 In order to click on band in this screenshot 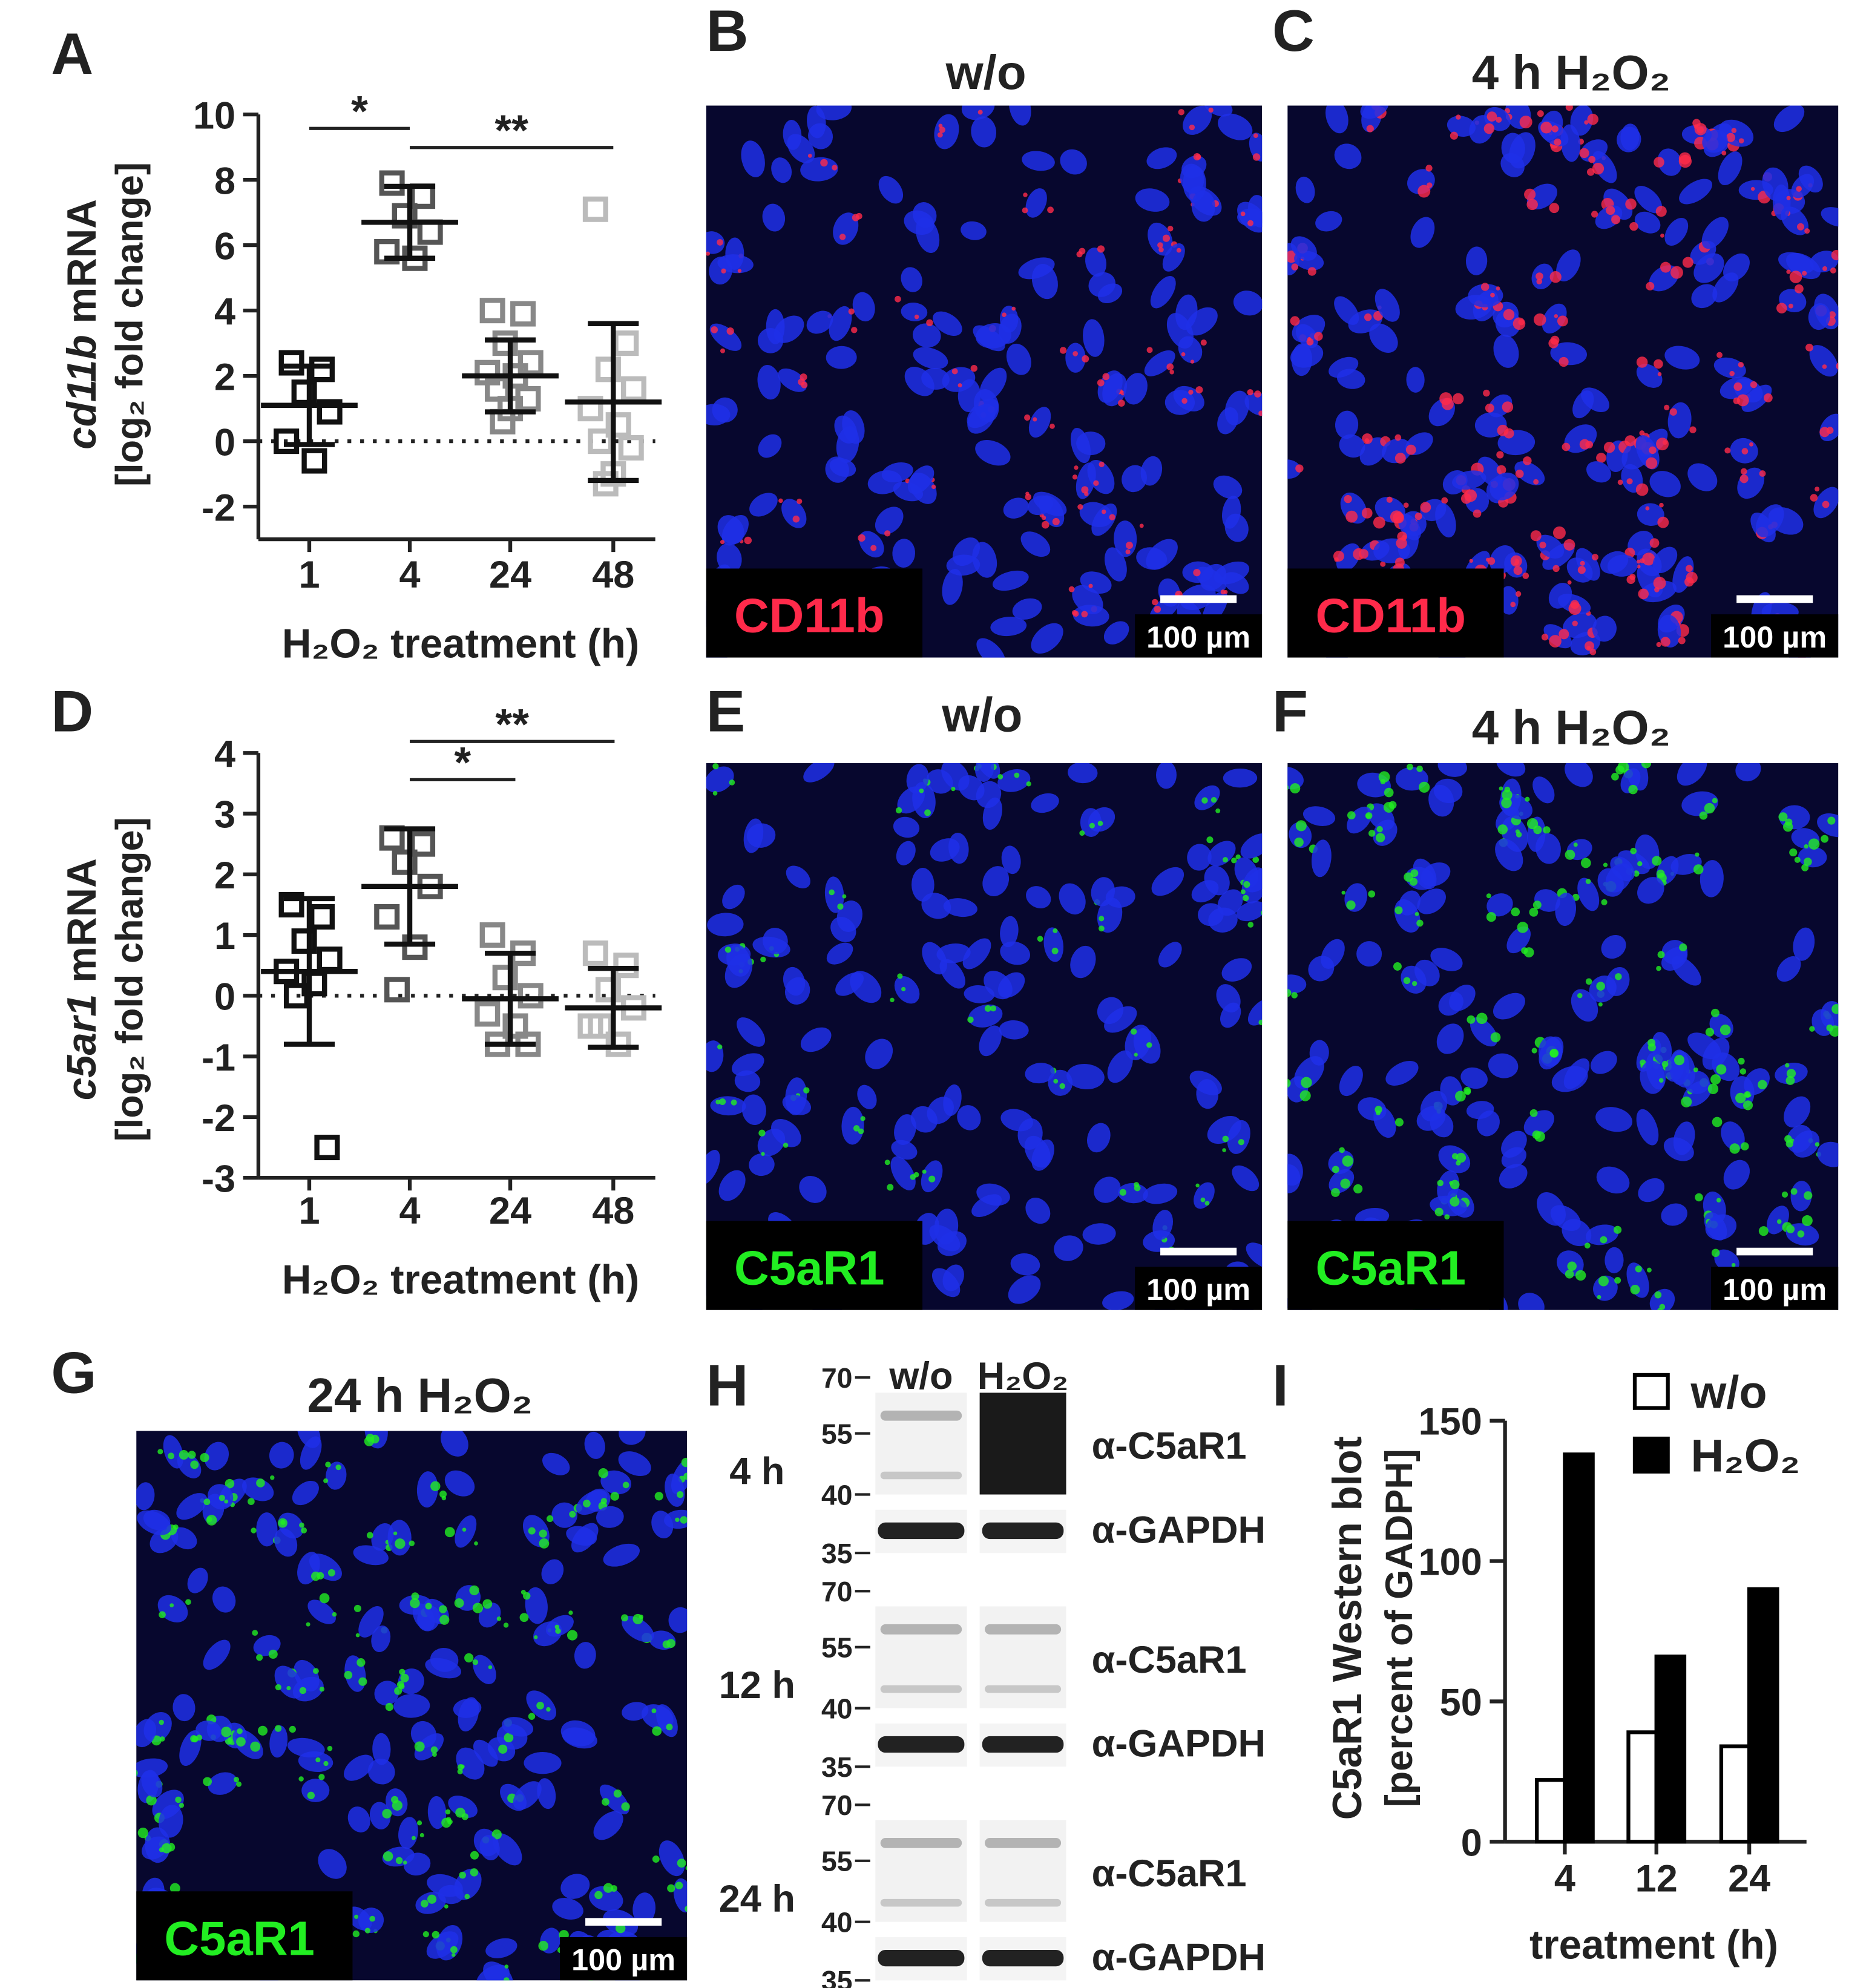, I will do `click(921, 1902)`.